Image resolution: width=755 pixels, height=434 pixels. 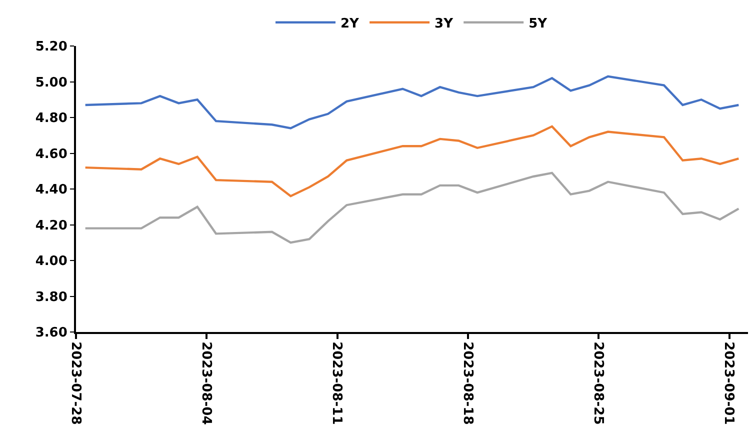 I want to click on y-tick-label: 4.60, so click(x=51, y=154).